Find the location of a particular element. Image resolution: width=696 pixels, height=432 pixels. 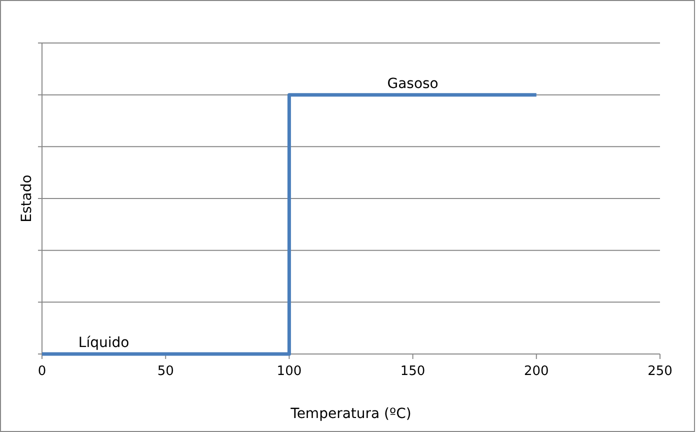

annotation: Líquido is located at coordinates (104, 343).